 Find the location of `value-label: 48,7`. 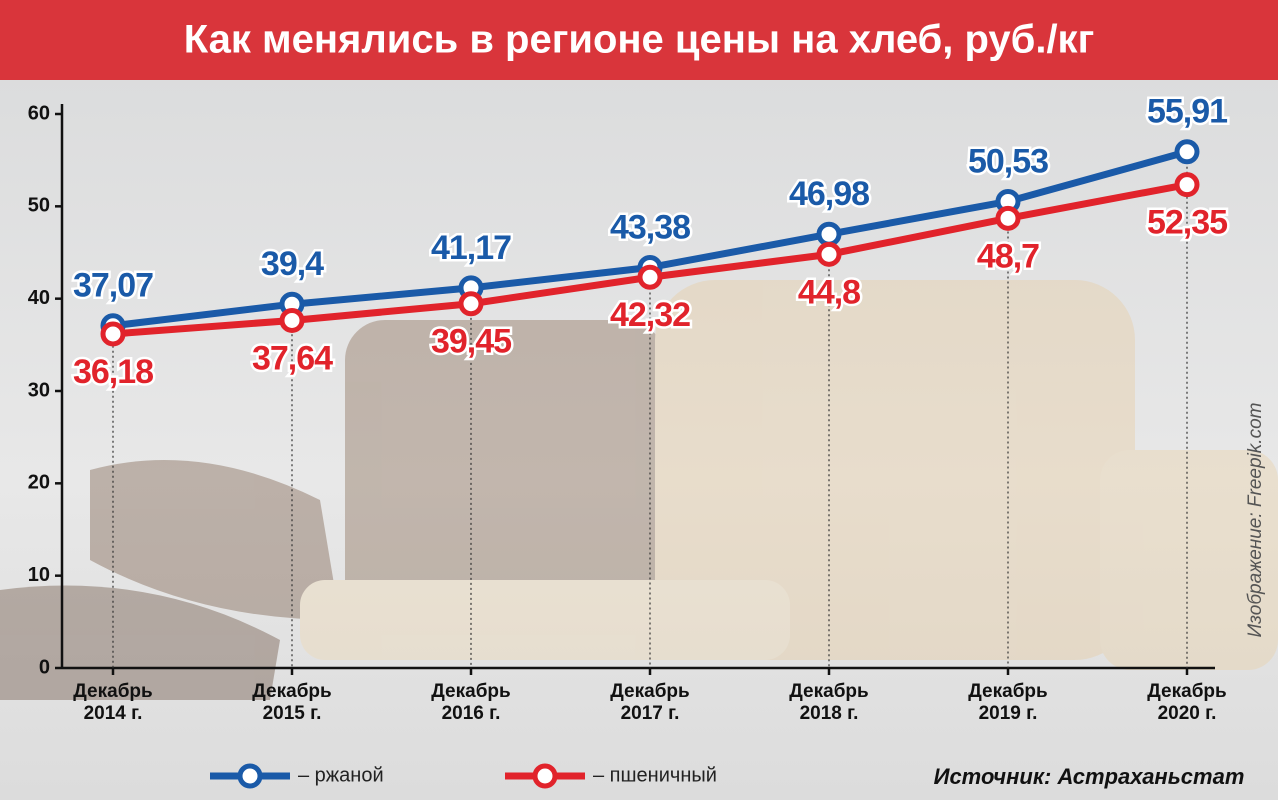

value-label: 48,7 is located at coordinates (1008, 256).